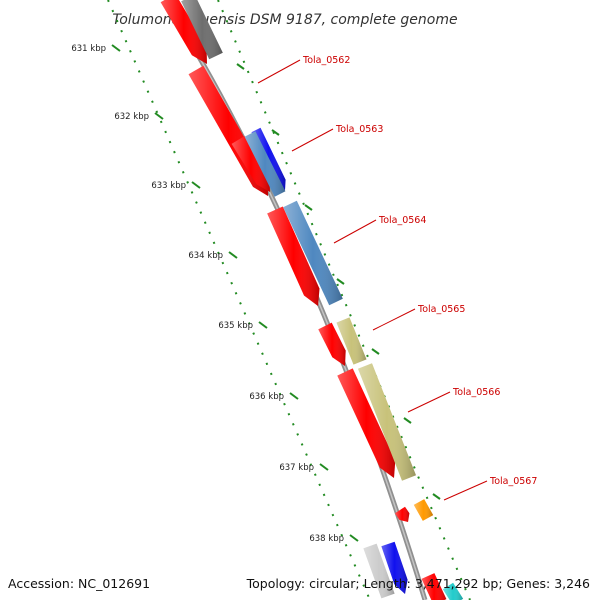  What do you see at coordinates (326, 60) in the screenshot?
I see `gene-label: Tola_0562` at bounding box center [326, 60].